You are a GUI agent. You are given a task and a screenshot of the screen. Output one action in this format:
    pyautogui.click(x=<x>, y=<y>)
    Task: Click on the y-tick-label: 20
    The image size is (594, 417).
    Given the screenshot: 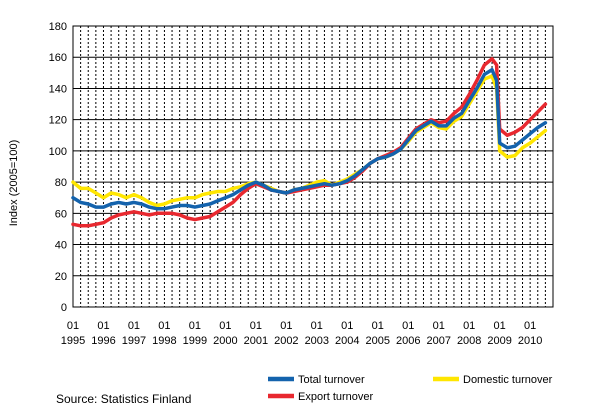 What is the action you would take?
    pyautogui.click(x=61, y=277)
    